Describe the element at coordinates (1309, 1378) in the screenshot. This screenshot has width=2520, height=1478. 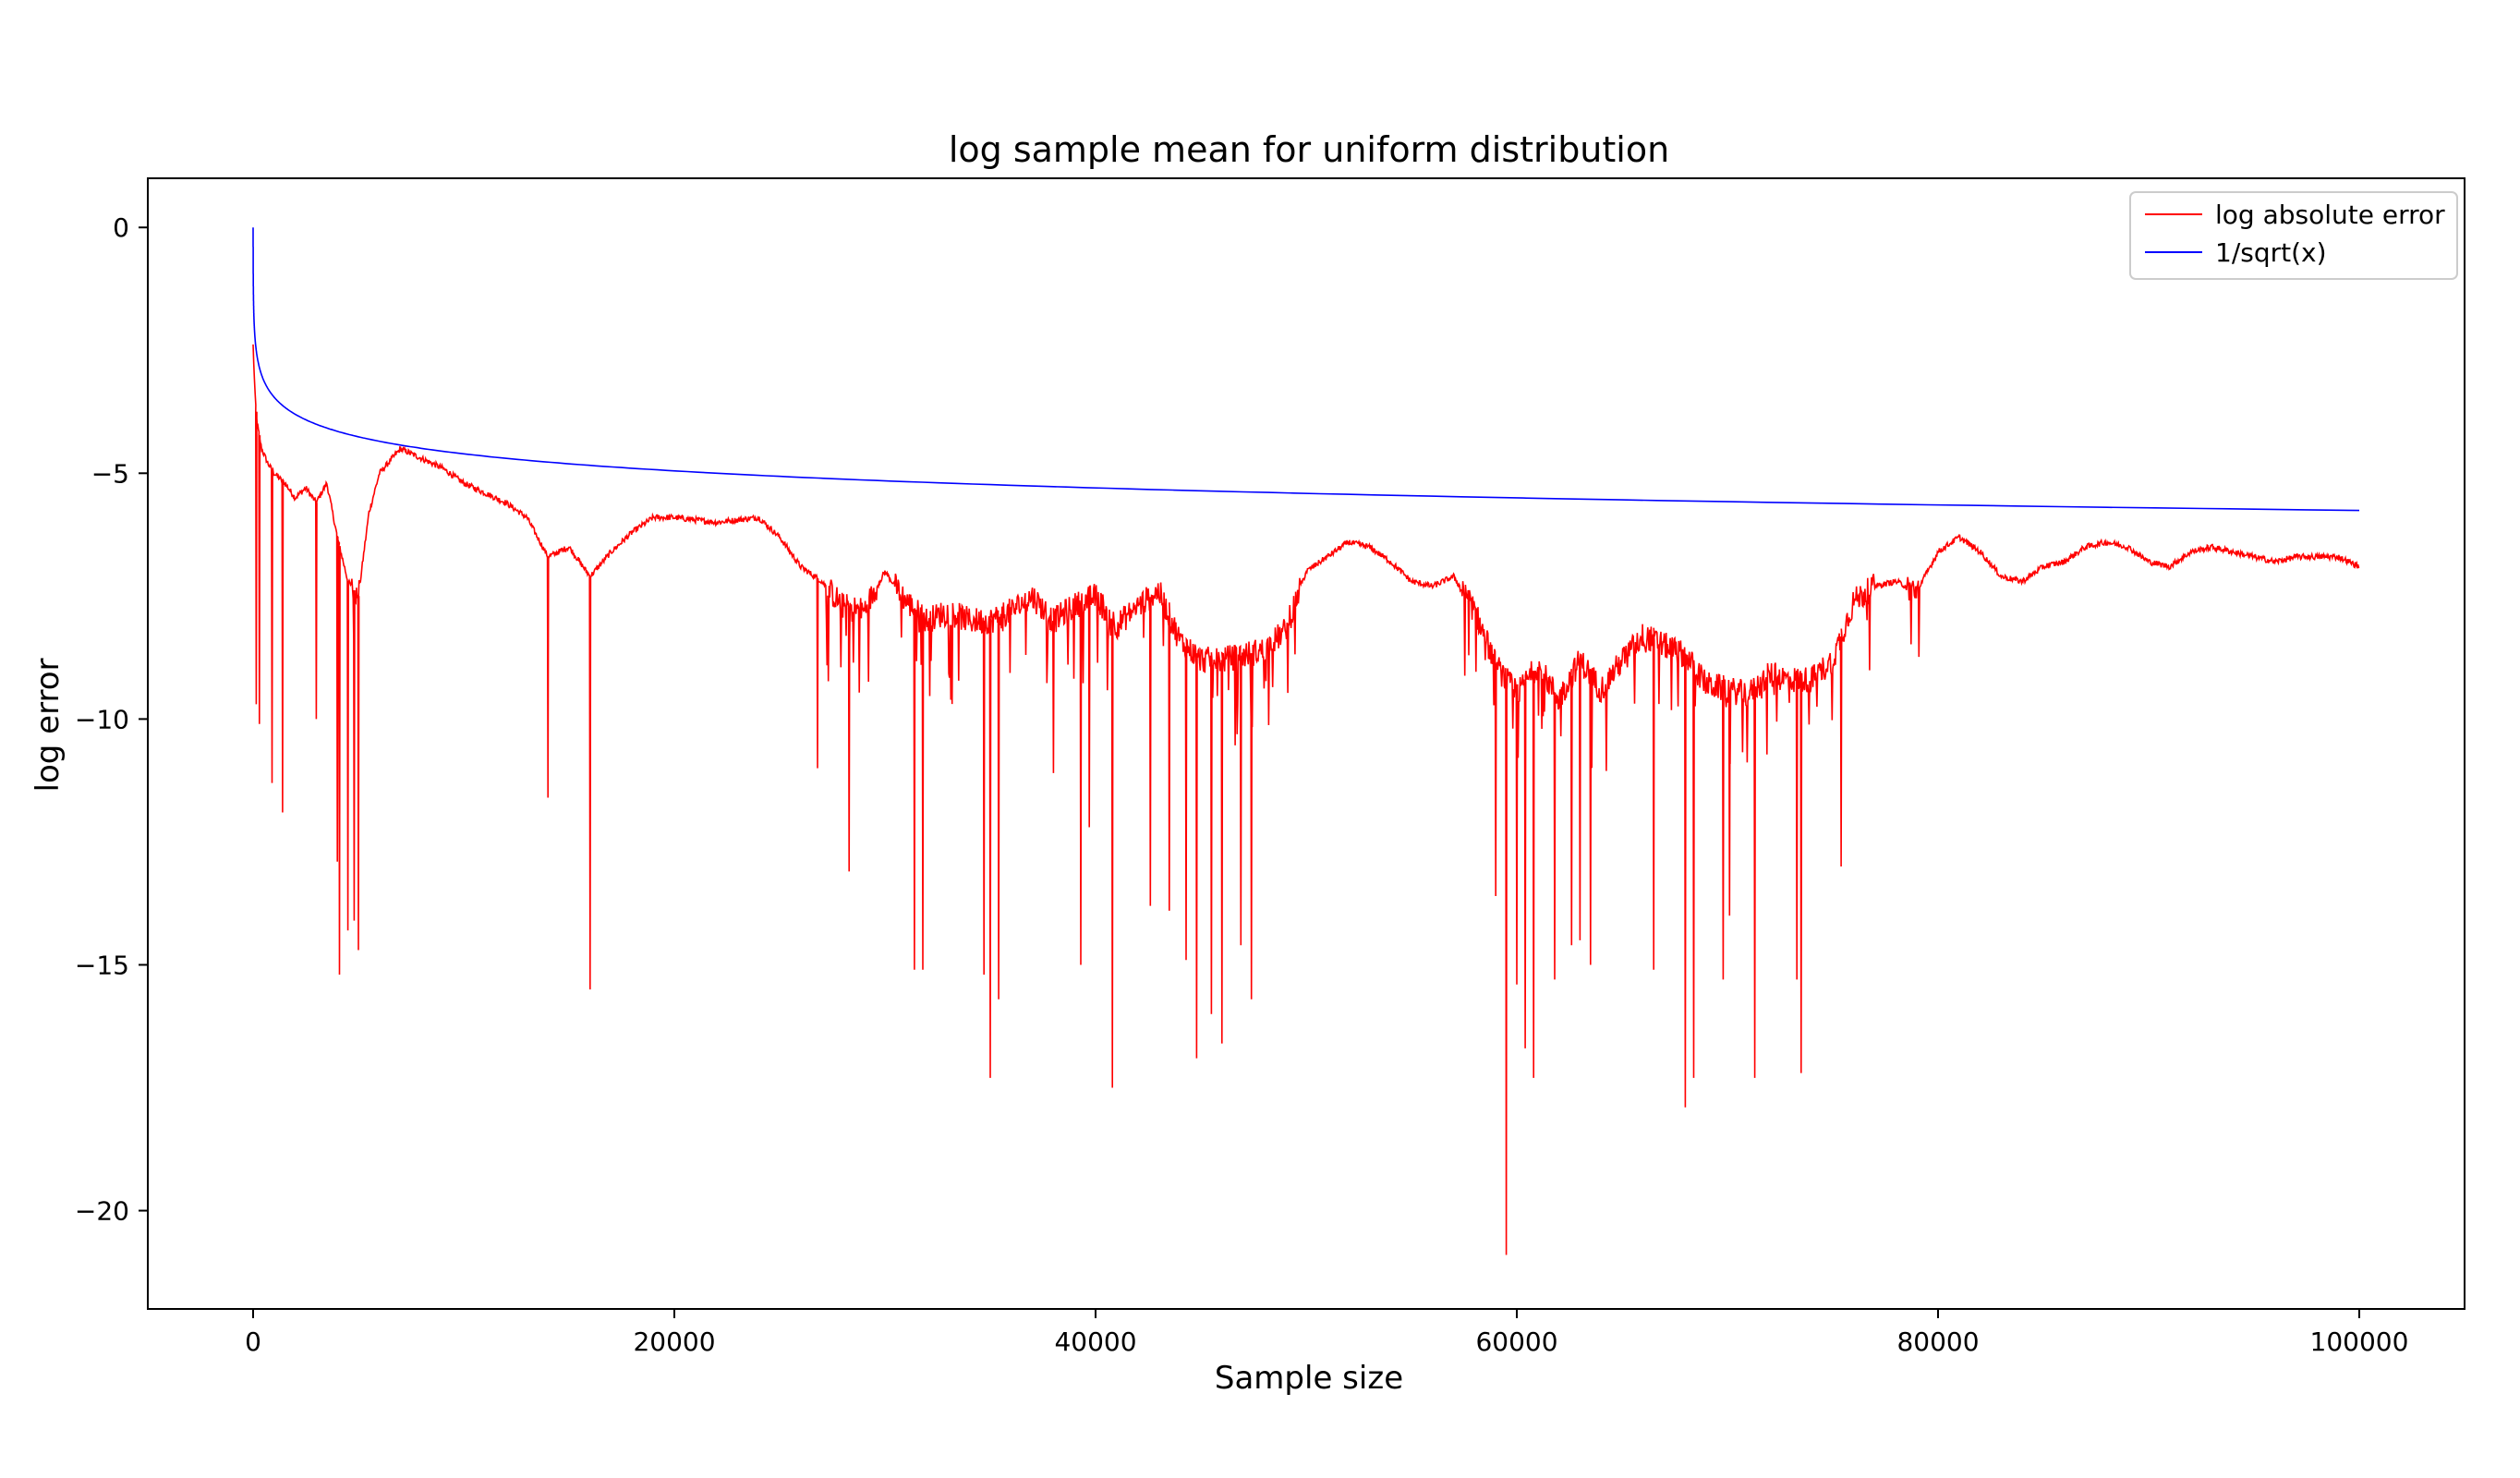
I see `x-axis-label: Sample size` at that location.